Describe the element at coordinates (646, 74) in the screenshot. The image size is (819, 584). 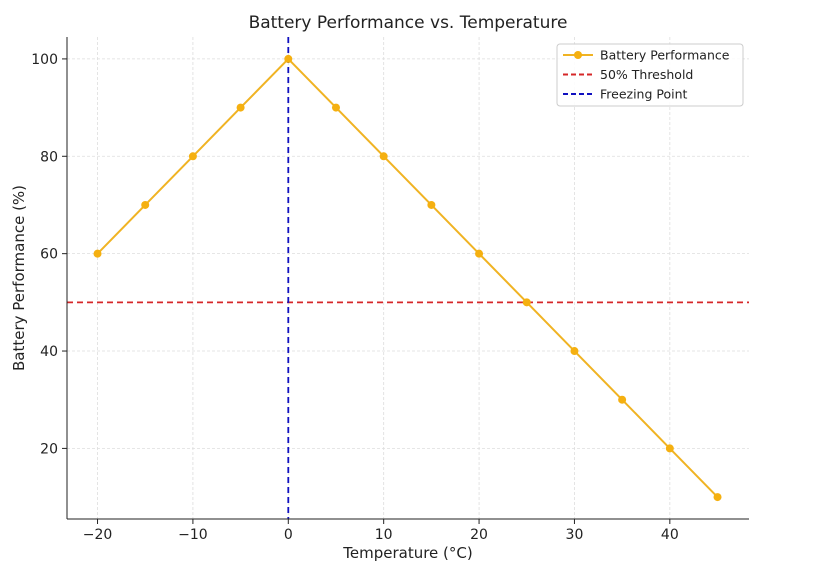
I see `legend-label: 50% Threshold` at that location.